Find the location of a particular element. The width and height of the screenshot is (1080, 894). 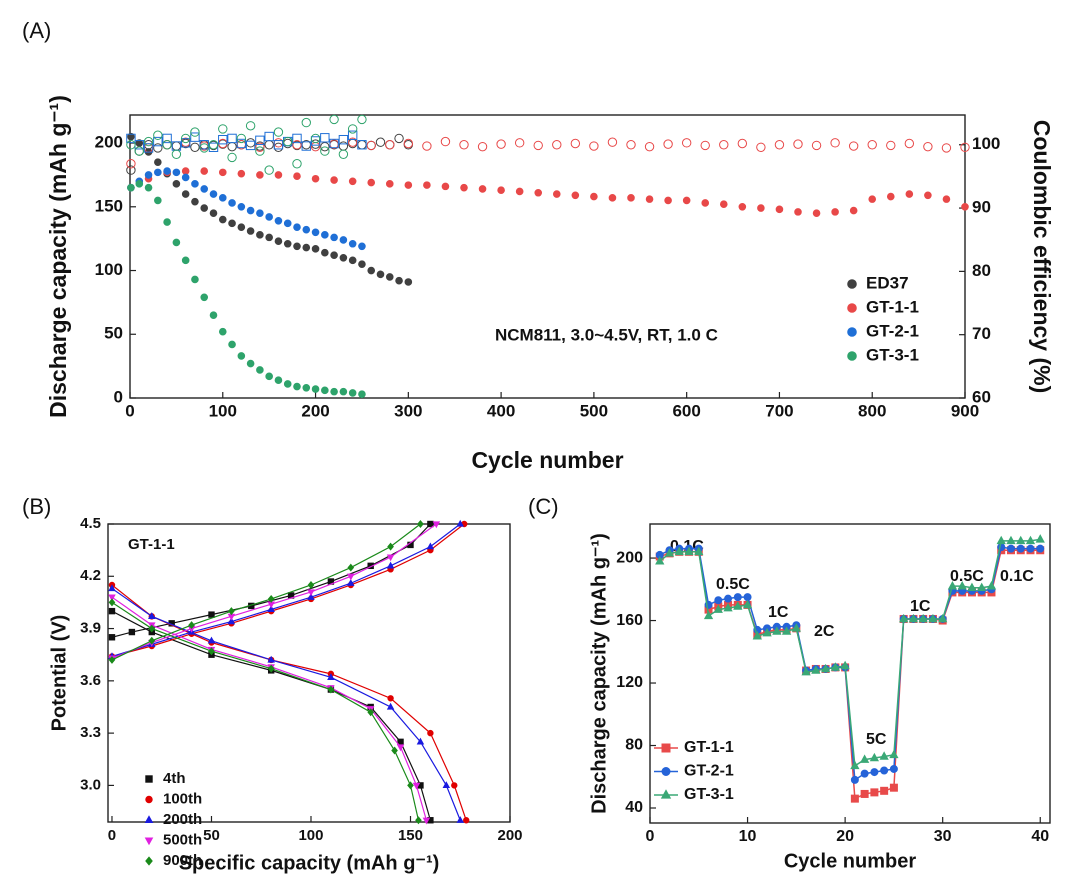

y-tick-label: 50 is located at coordinates (113, 333).